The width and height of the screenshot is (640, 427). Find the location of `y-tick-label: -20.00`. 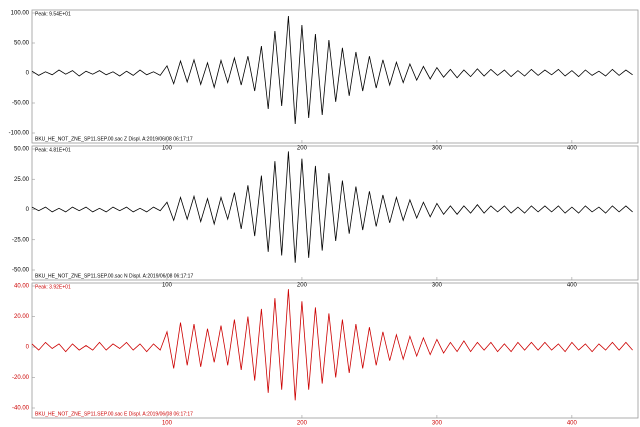

y-tick-label: -20.00 is located at coordinates (21, 378).